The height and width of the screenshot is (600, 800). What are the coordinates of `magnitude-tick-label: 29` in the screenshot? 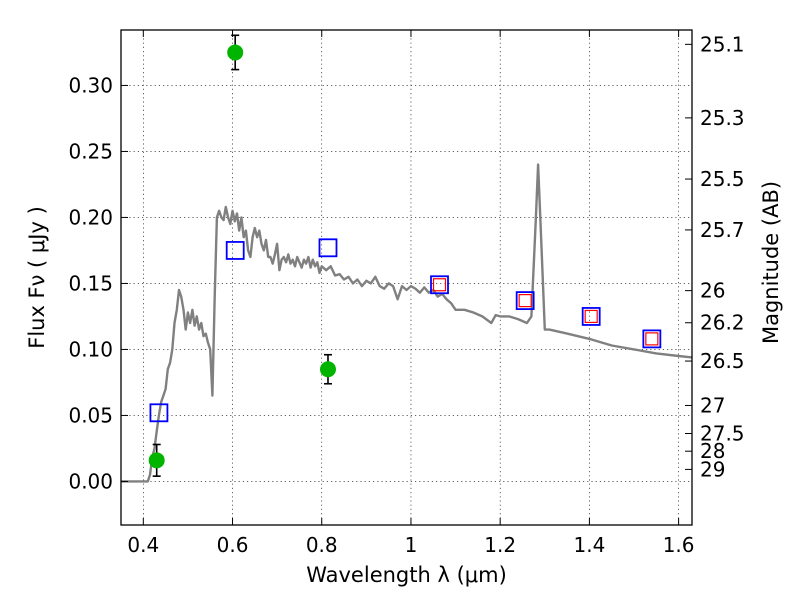 It's located at (712, 469).